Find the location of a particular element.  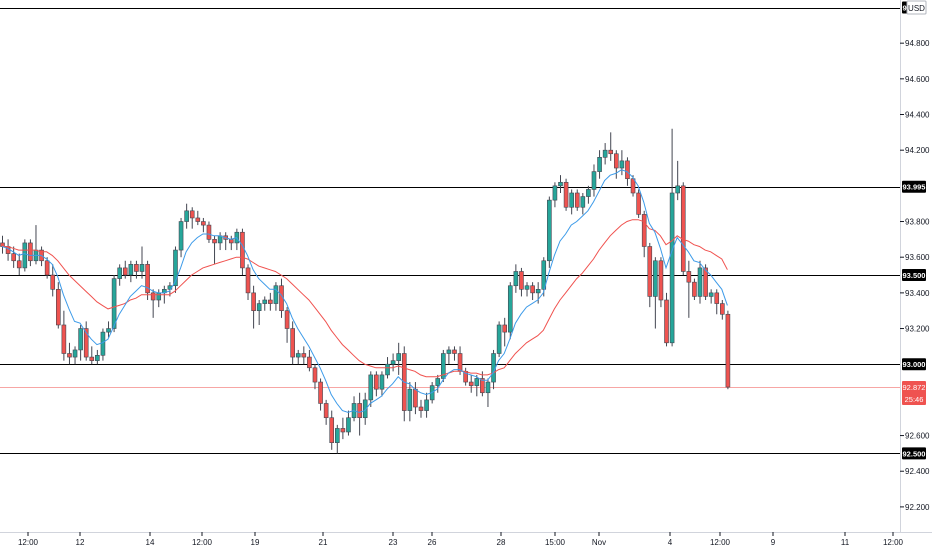

currency-badge: USD is located at coordinates (916, 7).